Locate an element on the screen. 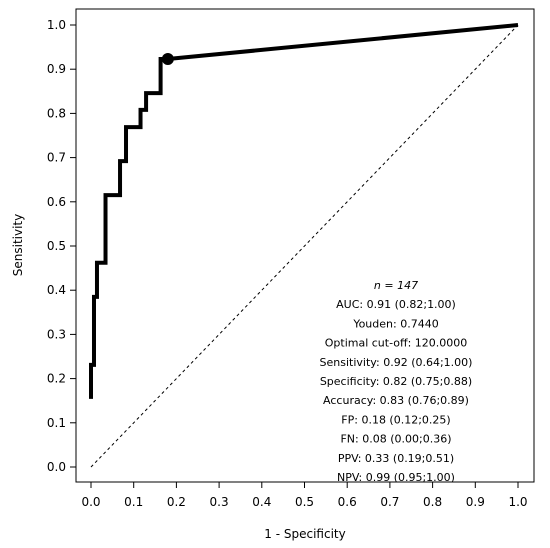  y-tick-label: 0.8 is located at coordinates (56, 113).